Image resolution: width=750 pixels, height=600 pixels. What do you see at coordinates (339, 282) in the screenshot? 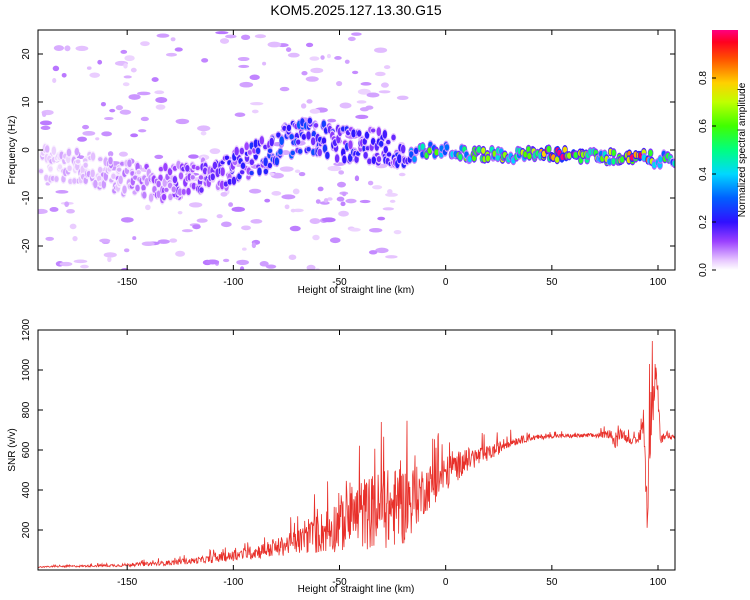
I see `spectrogram-x-tick-label: -50` at bounding box center [339, 282].